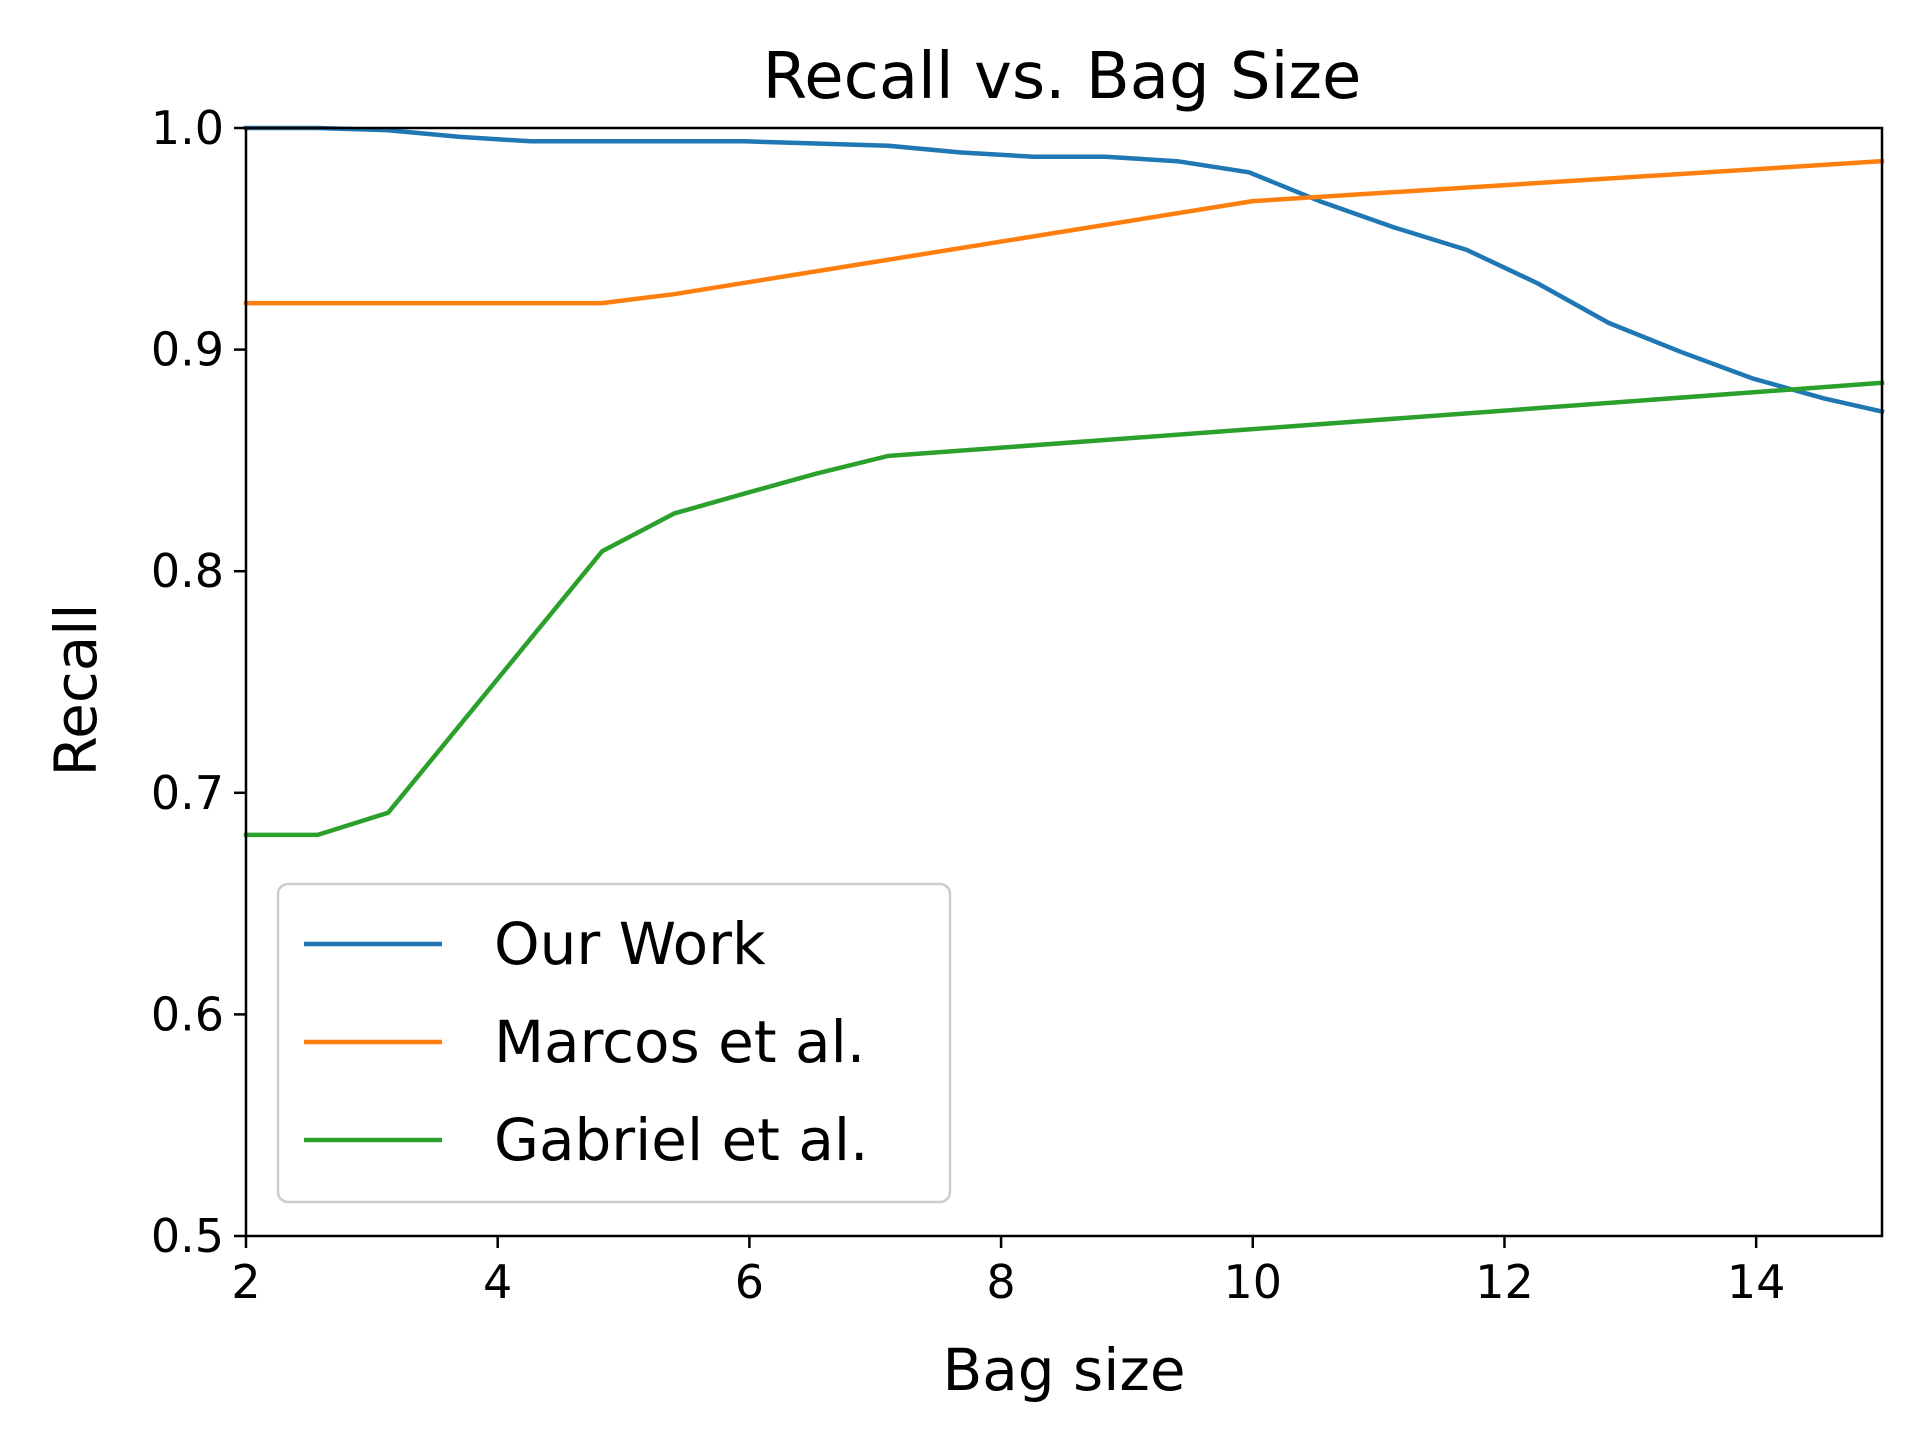  I want to click on x-tick-label: 14, so click(1756, 1282).